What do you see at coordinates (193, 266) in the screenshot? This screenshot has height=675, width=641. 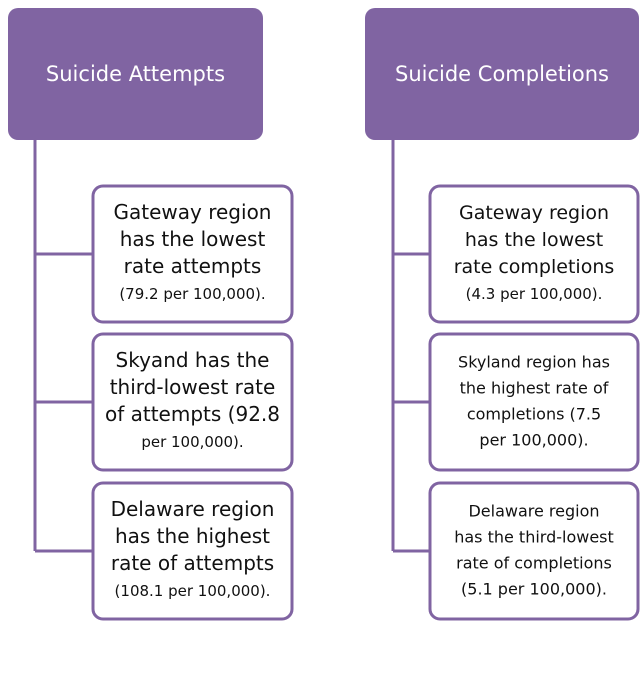 I see `node-text: rate attempts` at bounding box center [193, 266].